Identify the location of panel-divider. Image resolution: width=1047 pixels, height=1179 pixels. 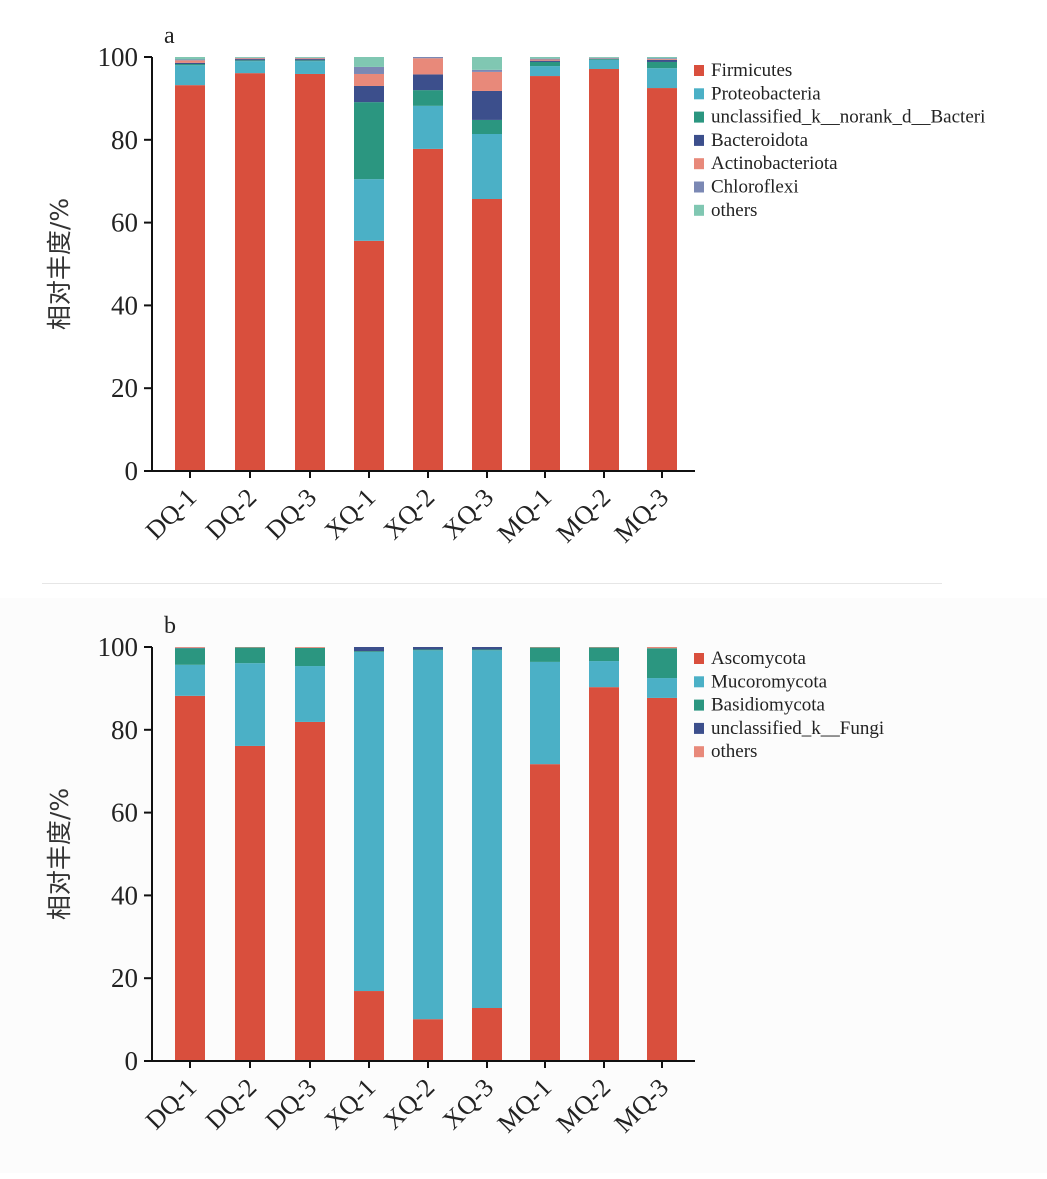
(492, 583).